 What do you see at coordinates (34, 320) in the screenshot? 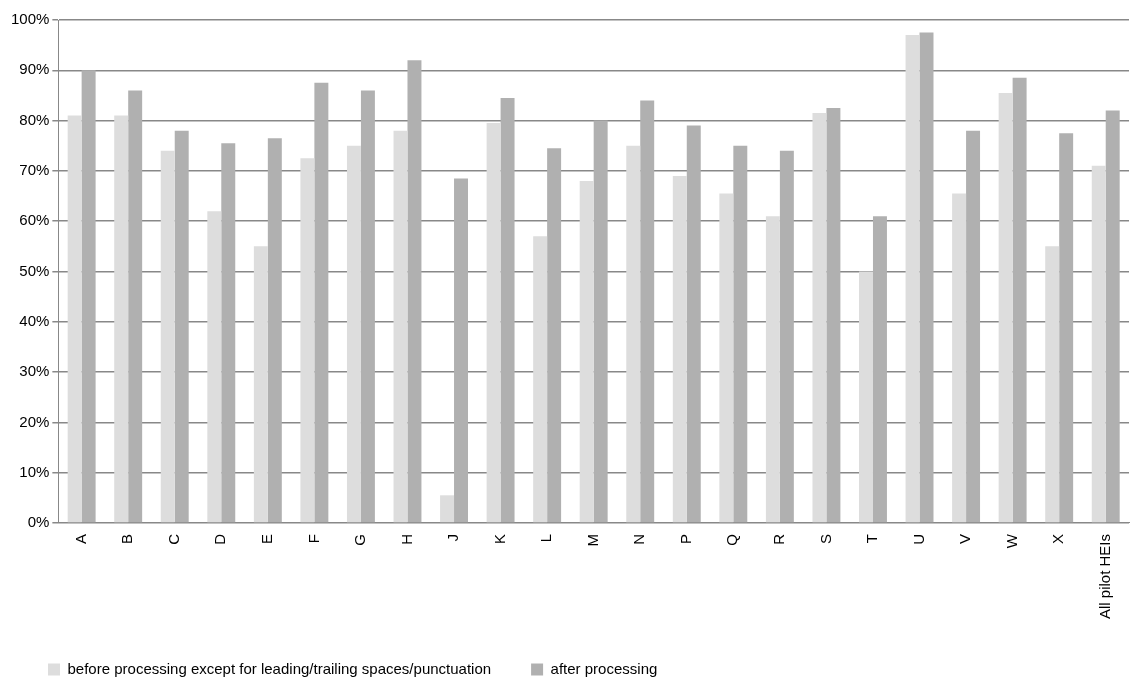
I see `y-tick-label: 40%` at bounding box center [34, 320].